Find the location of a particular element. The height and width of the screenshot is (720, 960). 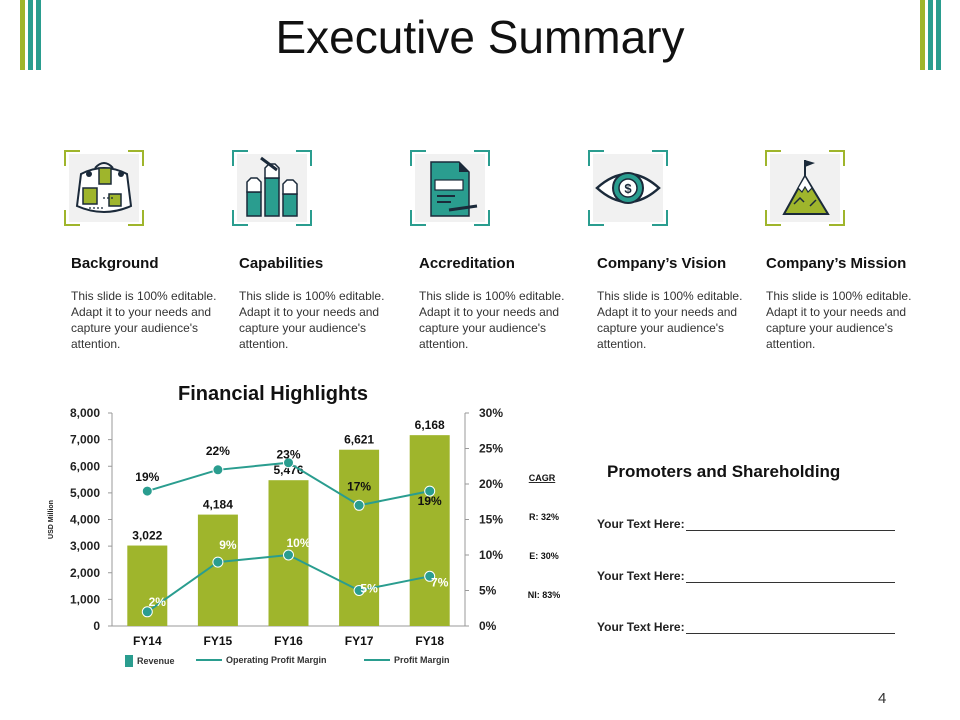

financial-highlights-title: Financial Highlights is located at coordinates (273, 394).